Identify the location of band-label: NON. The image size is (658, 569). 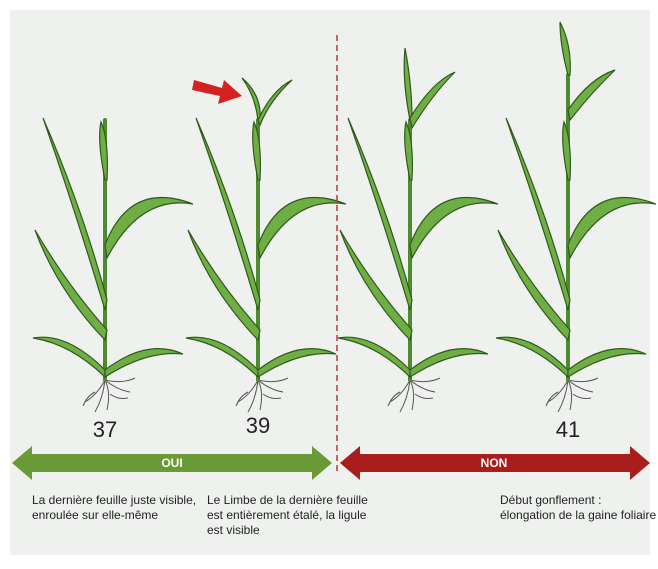
(494, 463).